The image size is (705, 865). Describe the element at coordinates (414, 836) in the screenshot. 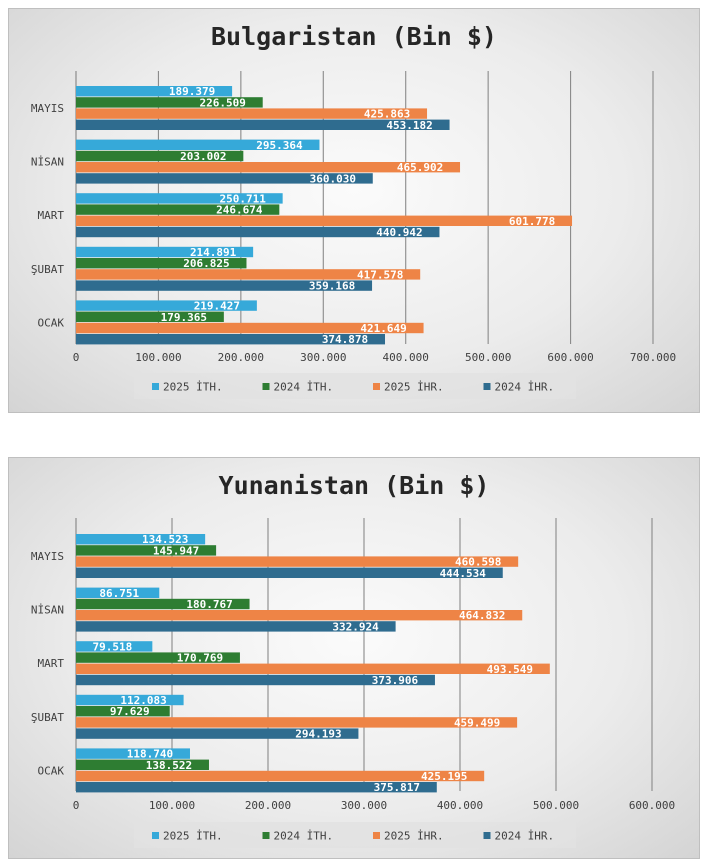

I see `legend-label: 2025 İHR.` at that location.